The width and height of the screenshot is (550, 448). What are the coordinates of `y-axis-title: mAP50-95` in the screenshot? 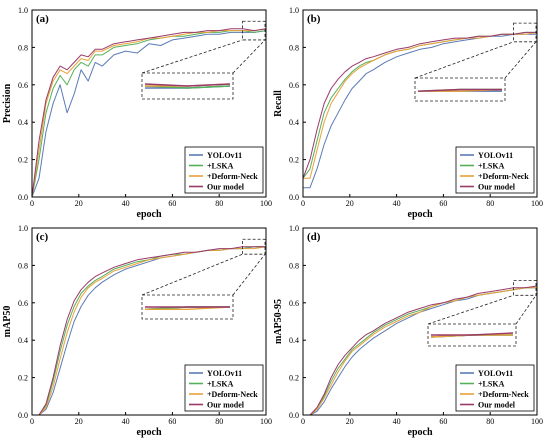 It's located at (278, 321).